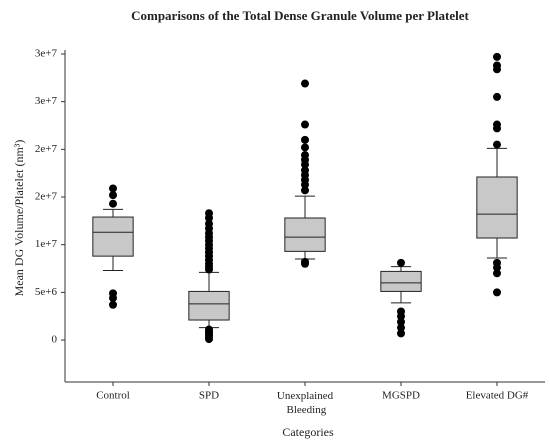 The width and height of the screenshot is (550, 447). Describe the element at coordinates (46, 244) in the screenshot. I see `y-tick-label: 1e+7` at that location.